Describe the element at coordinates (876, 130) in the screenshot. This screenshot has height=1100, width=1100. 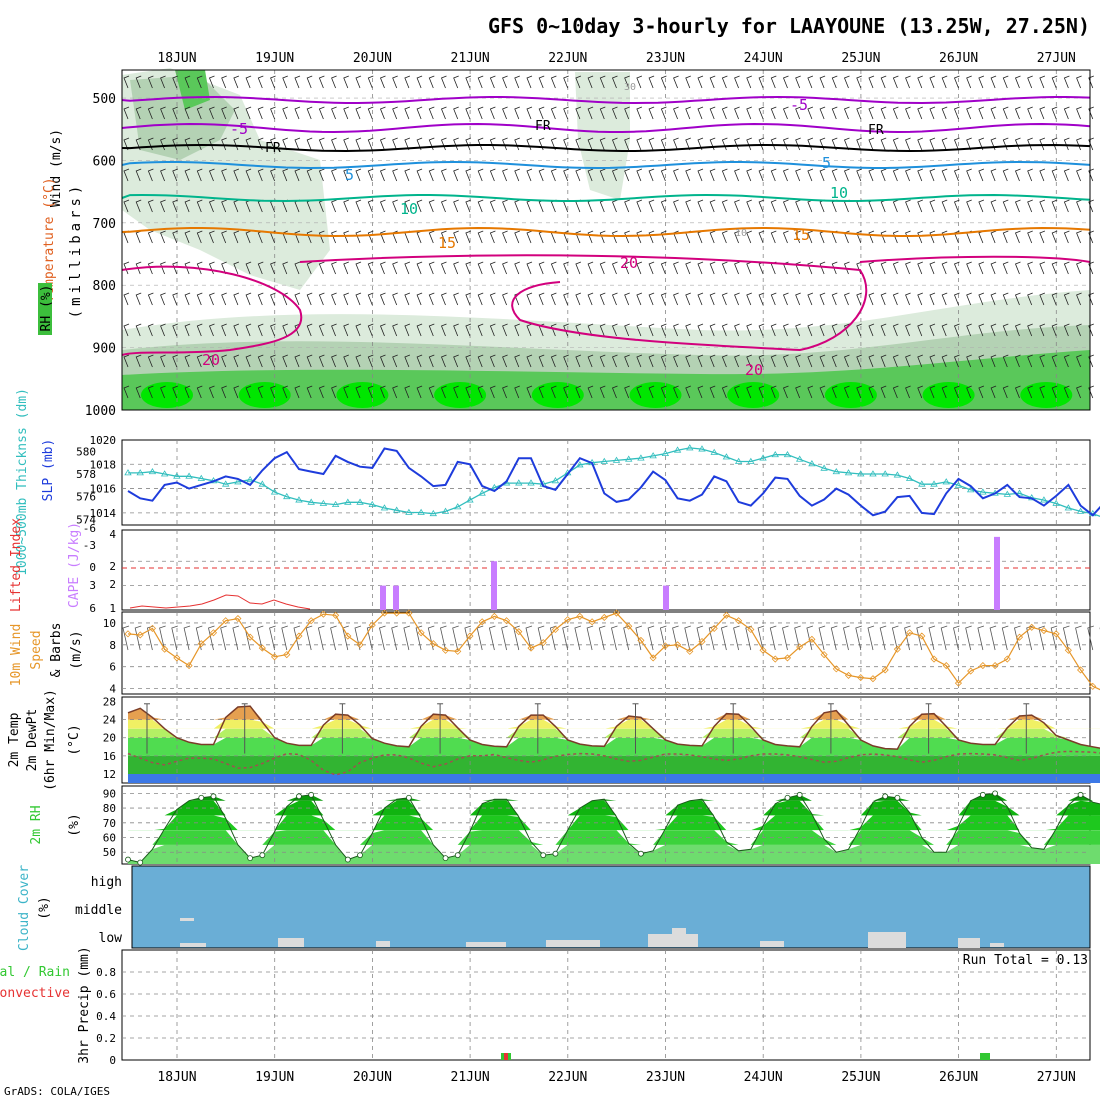
I see `contour-label: FR` at that location.